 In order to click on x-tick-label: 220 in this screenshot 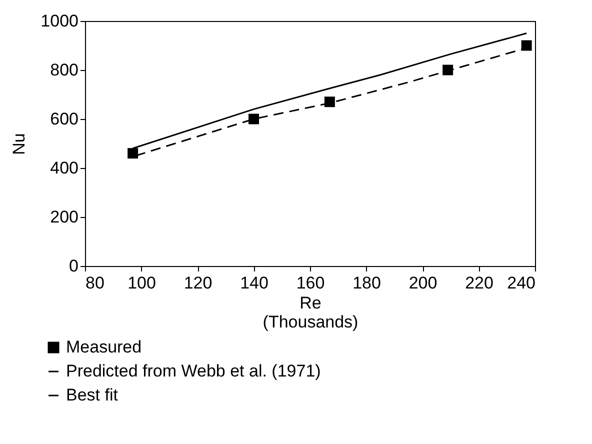, I will do `click(479, 283)`.